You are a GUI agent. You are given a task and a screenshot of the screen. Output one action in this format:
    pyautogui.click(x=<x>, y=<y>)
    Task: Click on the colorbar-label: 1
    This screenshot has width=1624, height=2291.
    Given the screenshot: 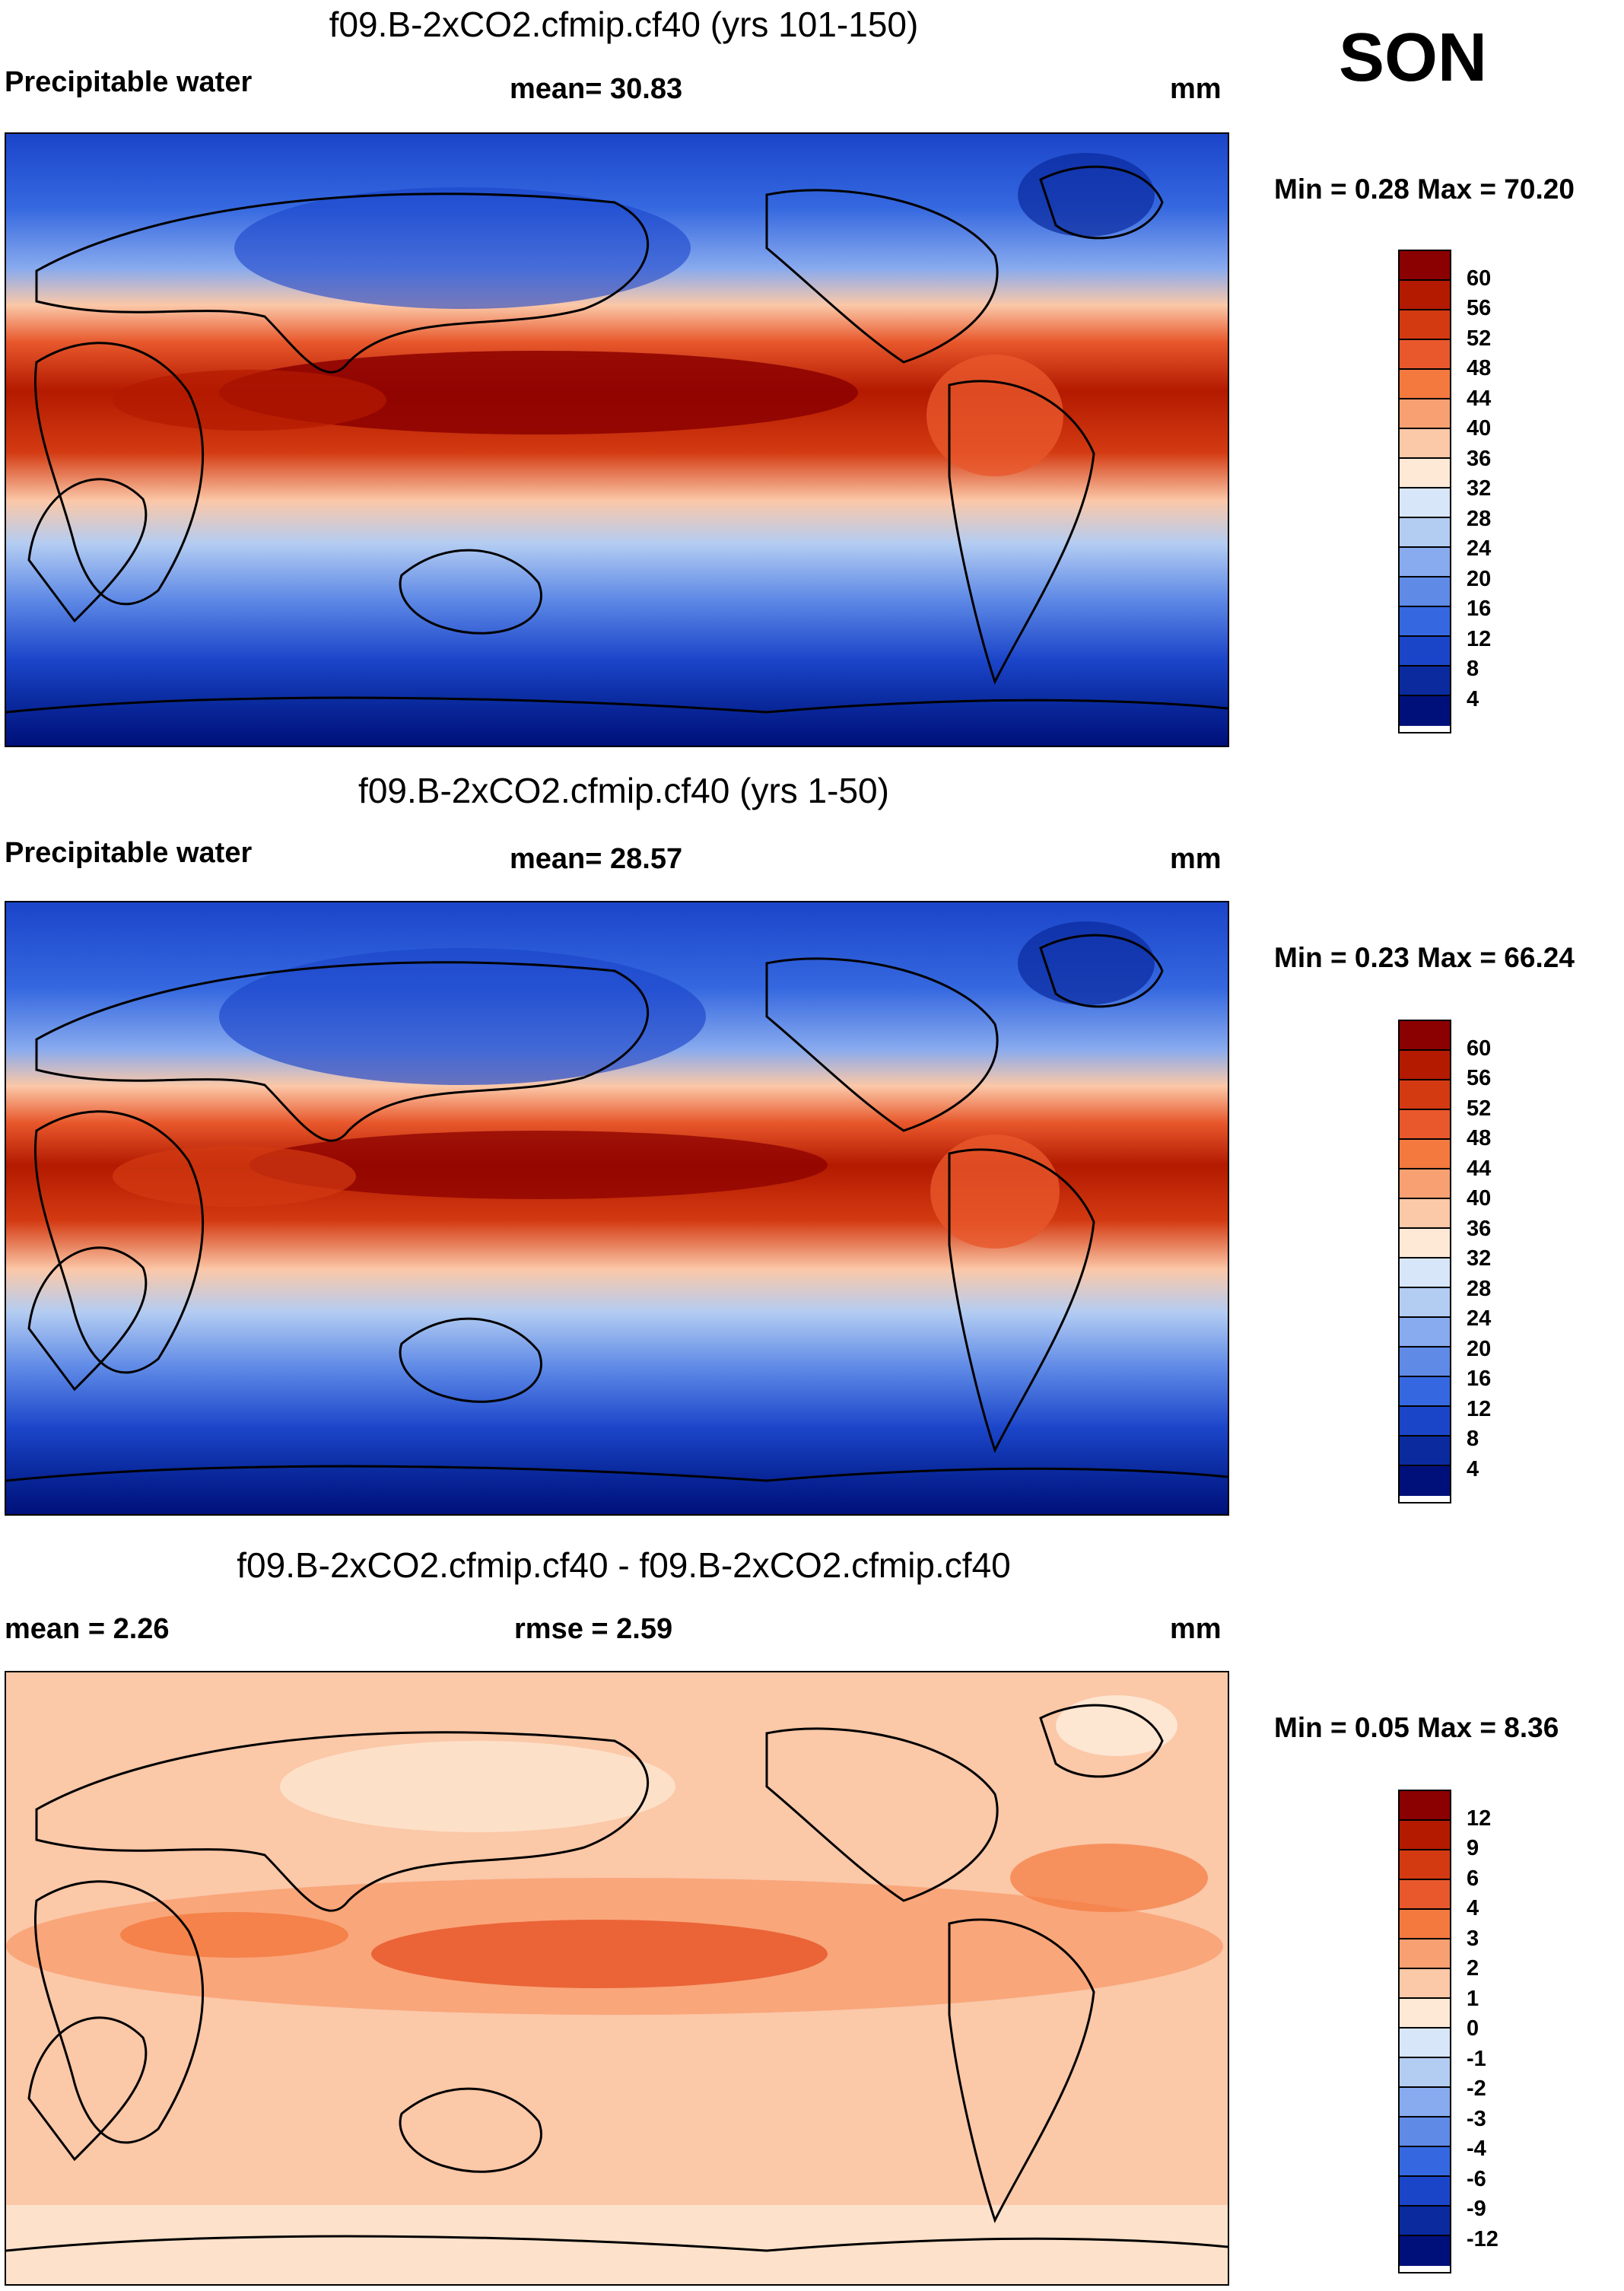 What is the action you would take?
    pyautogui.click(x=1473, y=1999)
    